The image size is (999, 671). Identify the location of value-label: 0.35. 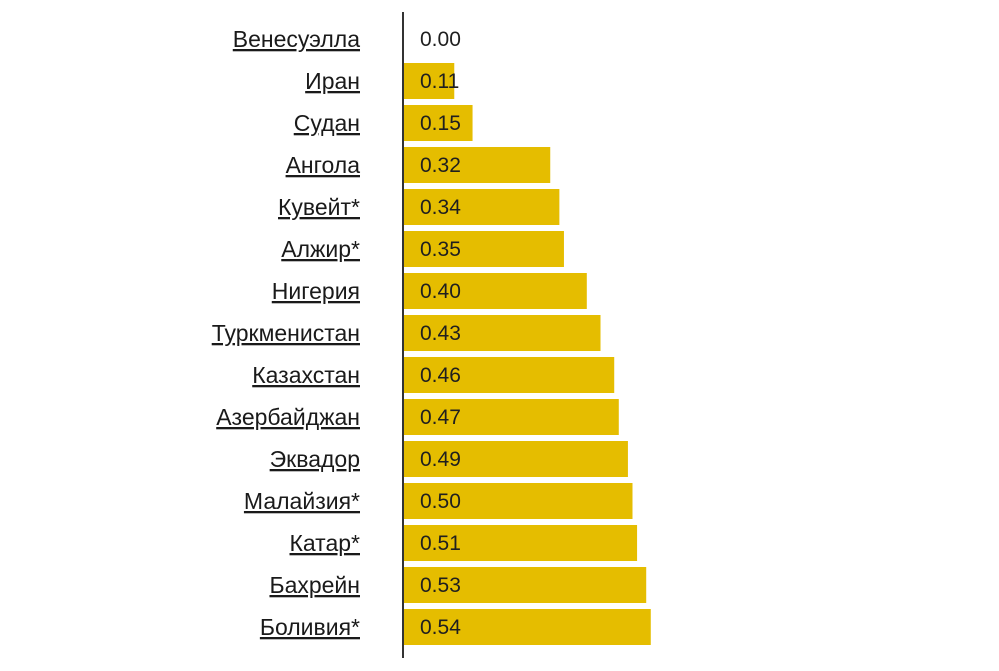
(440, 249).